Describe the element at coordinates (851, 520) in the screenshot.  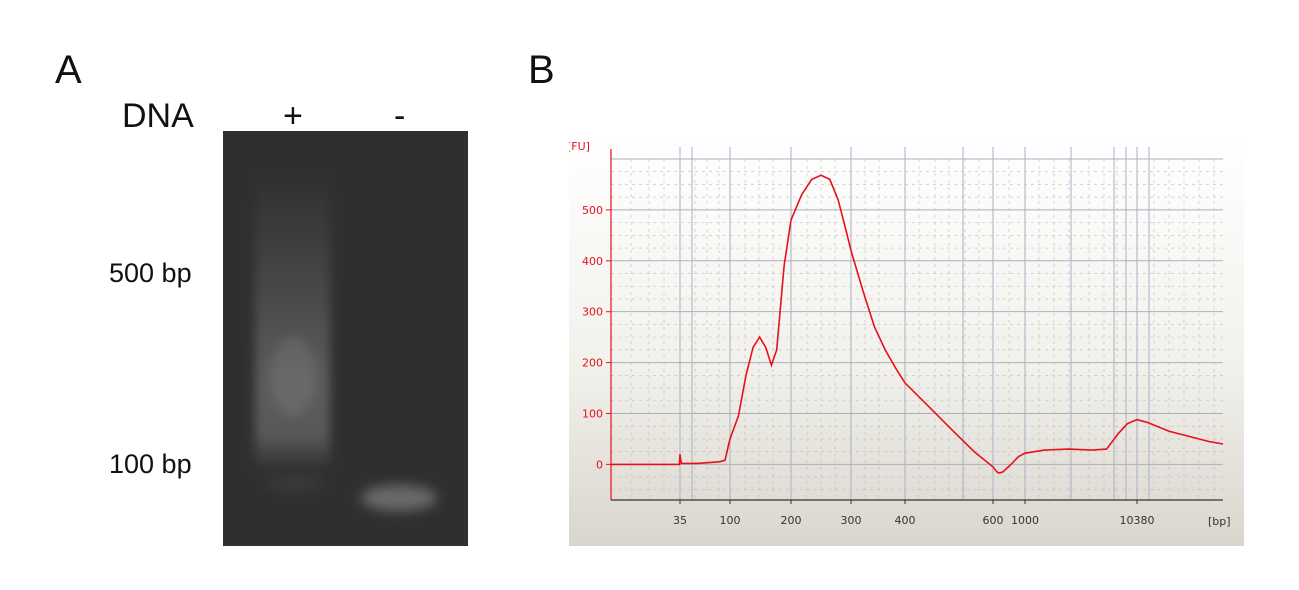
I see `x-tick-label: 300` at that location.